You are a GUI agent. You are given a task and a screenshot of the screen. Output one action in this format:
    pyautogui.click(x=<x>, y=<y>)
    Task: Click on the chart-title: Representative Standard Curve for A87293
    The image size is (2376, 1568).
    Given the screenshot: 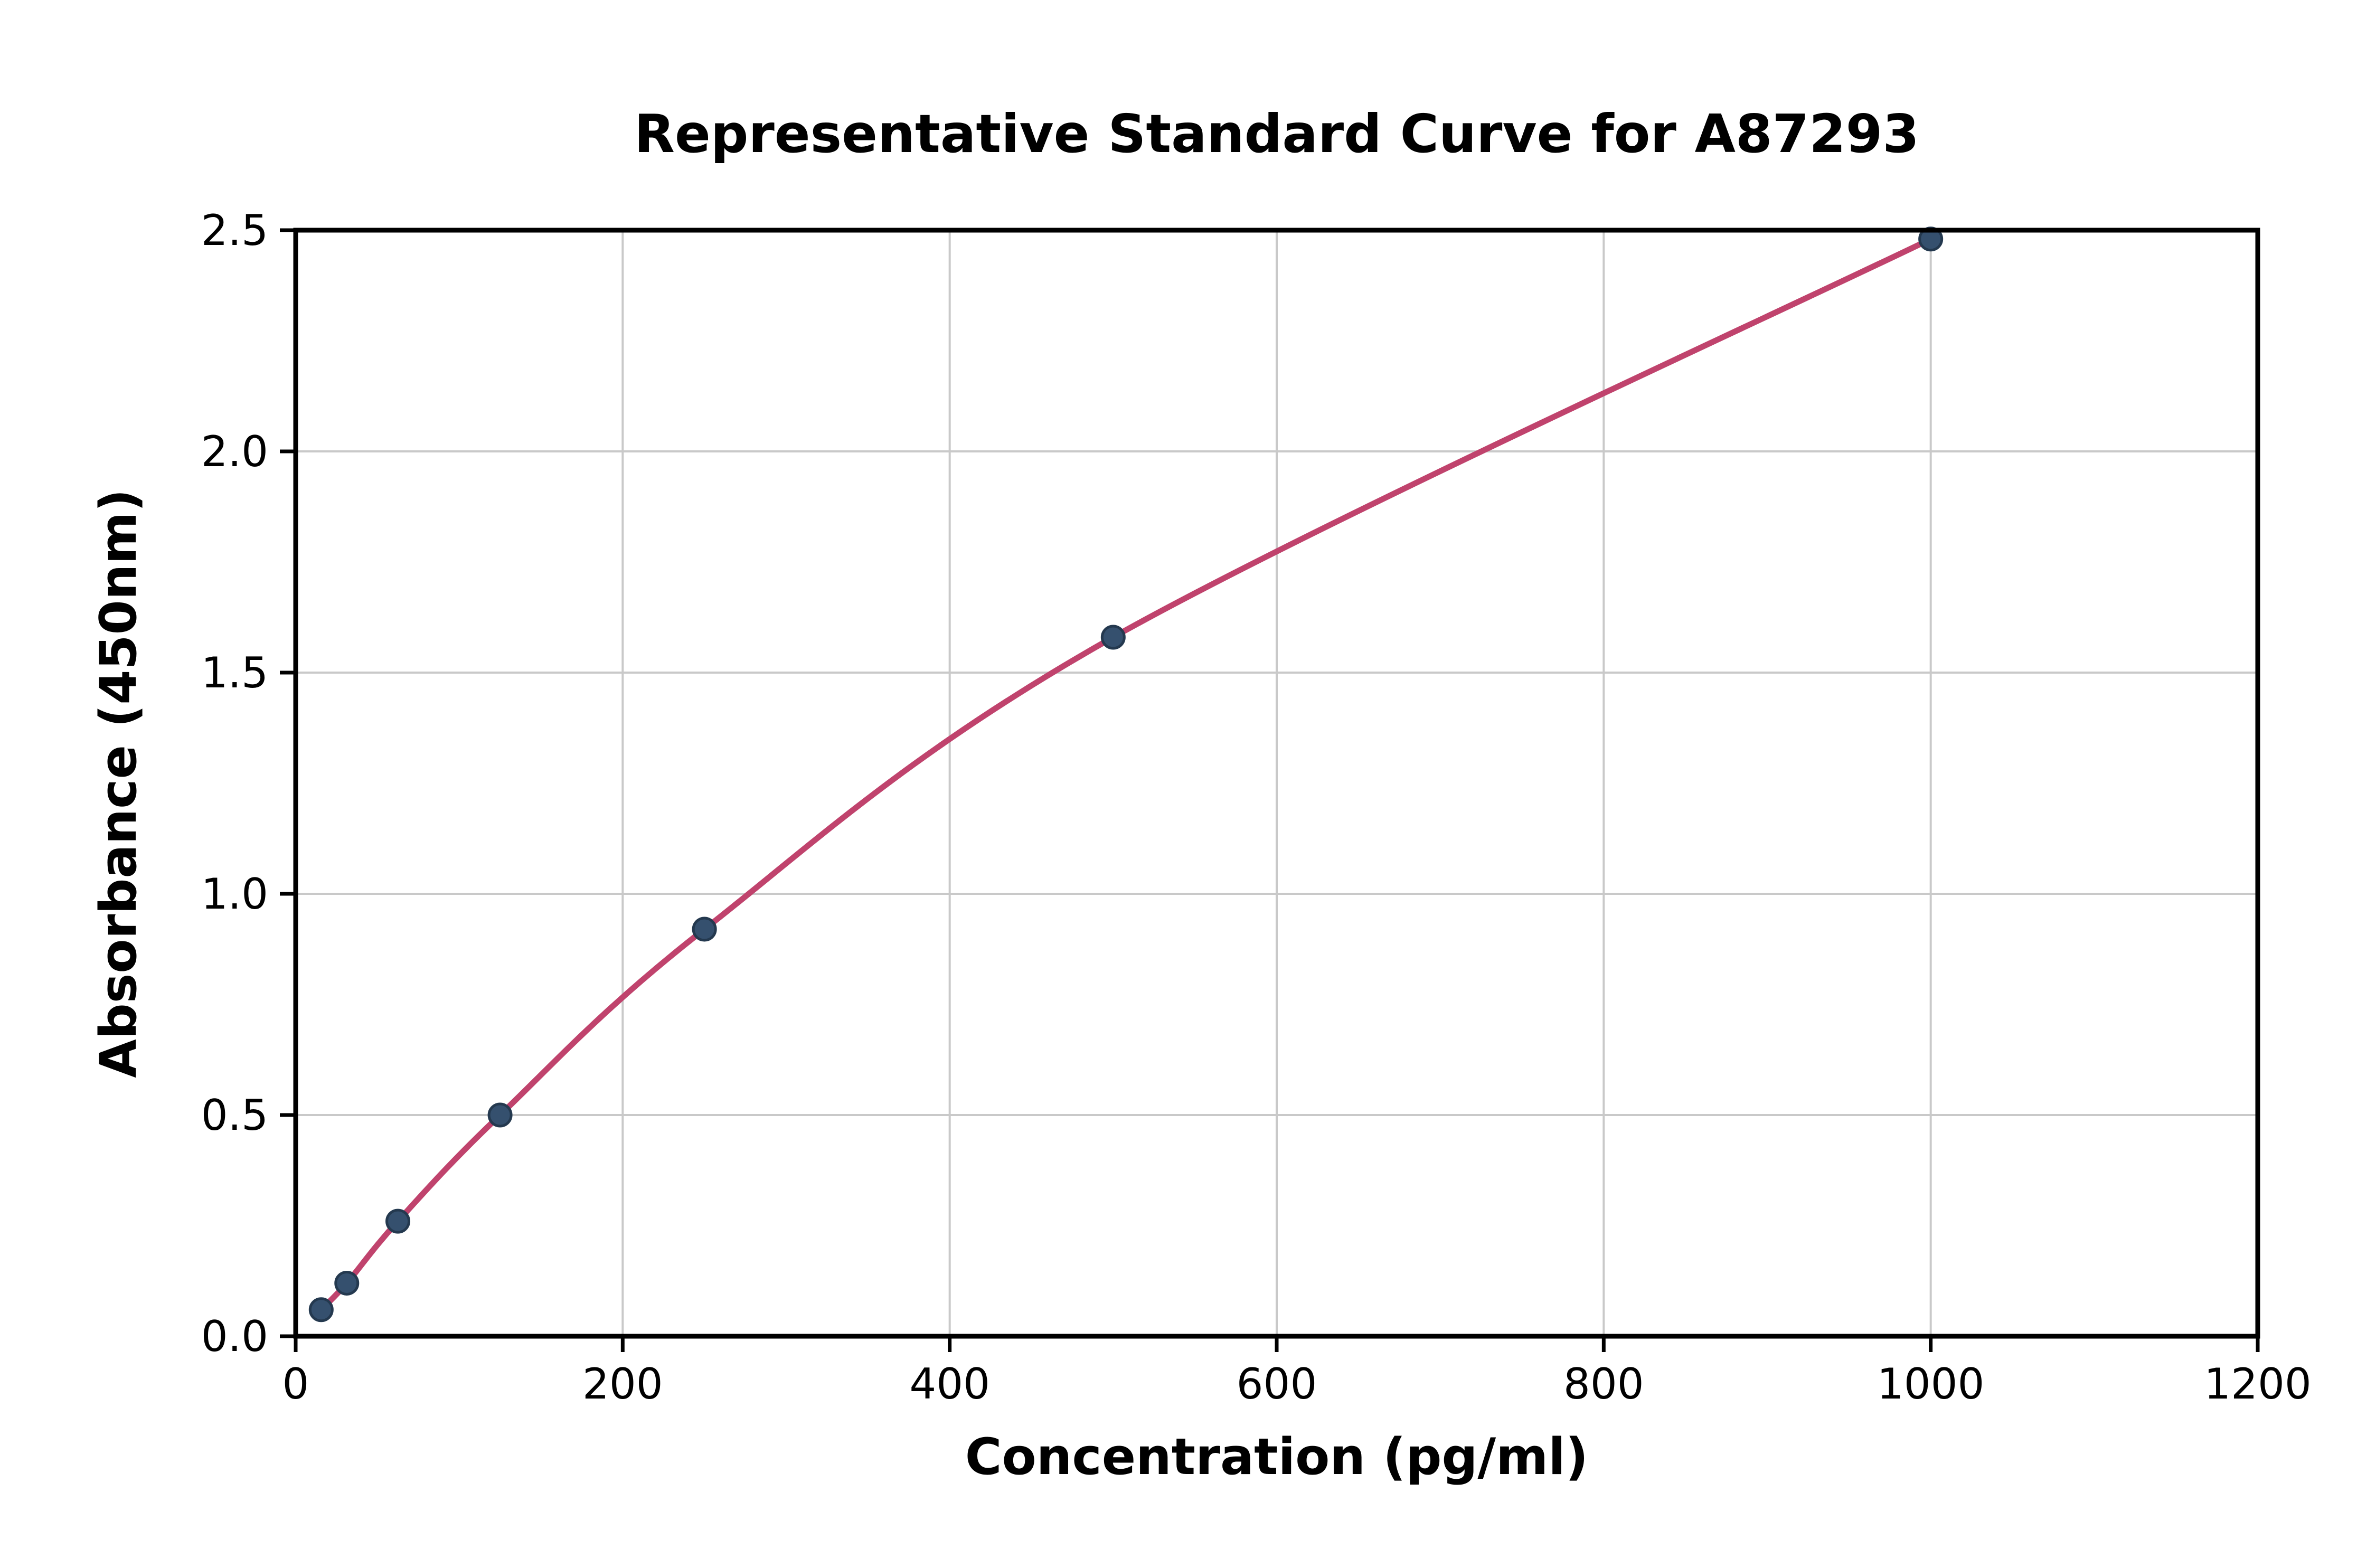 What is the action you would take?
    pyautogui.click(x=1277, y=134)
    